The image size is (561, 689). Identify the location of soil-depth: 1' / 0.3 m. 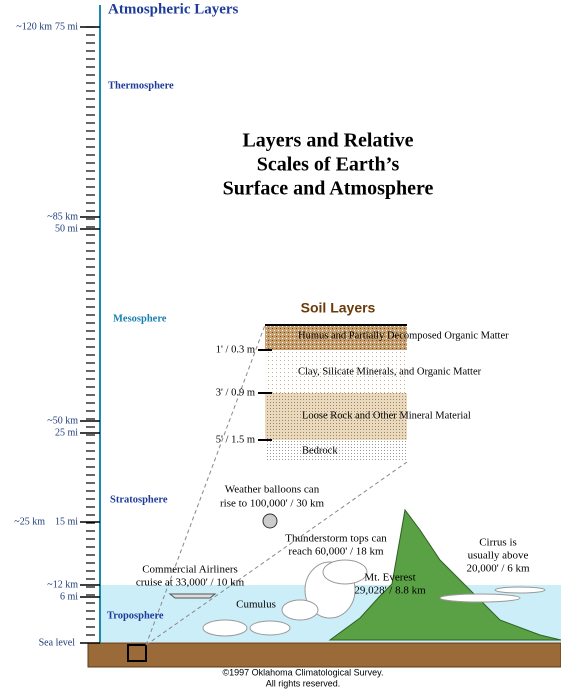
(235, 349).